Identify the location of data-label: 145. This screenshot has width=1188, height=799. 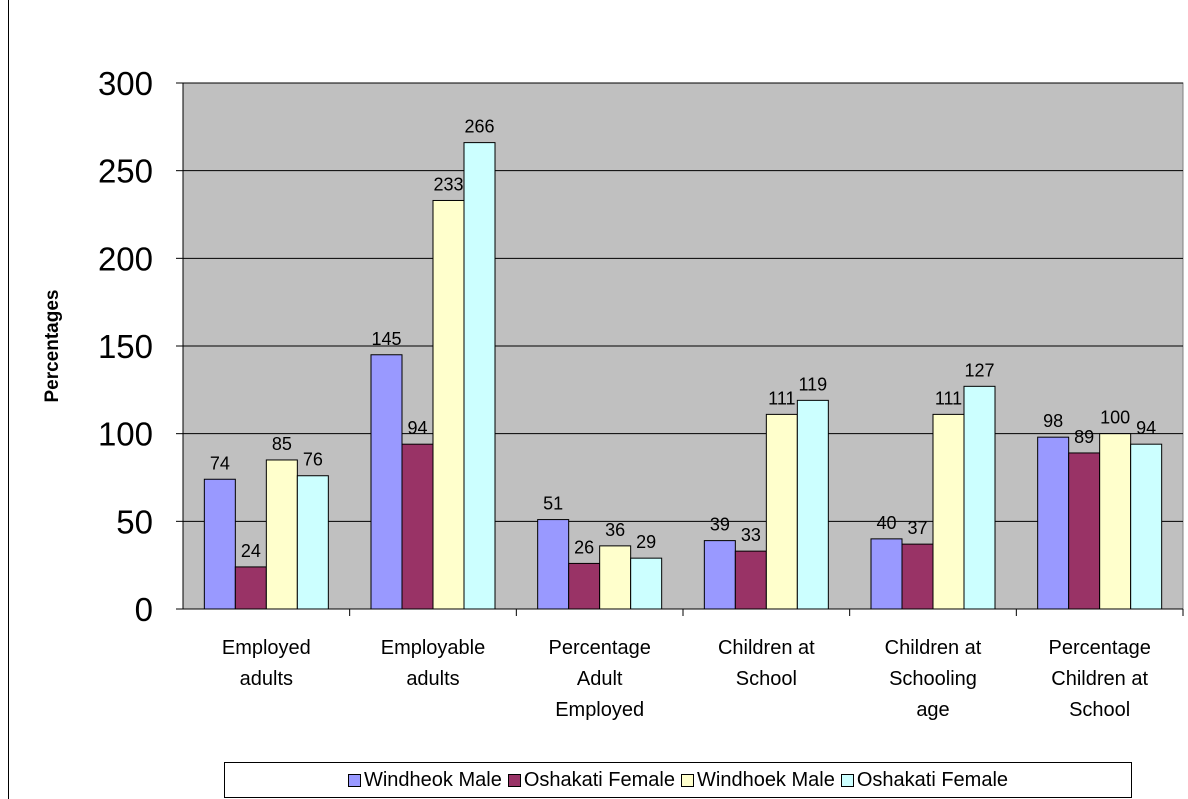
(386, 339).